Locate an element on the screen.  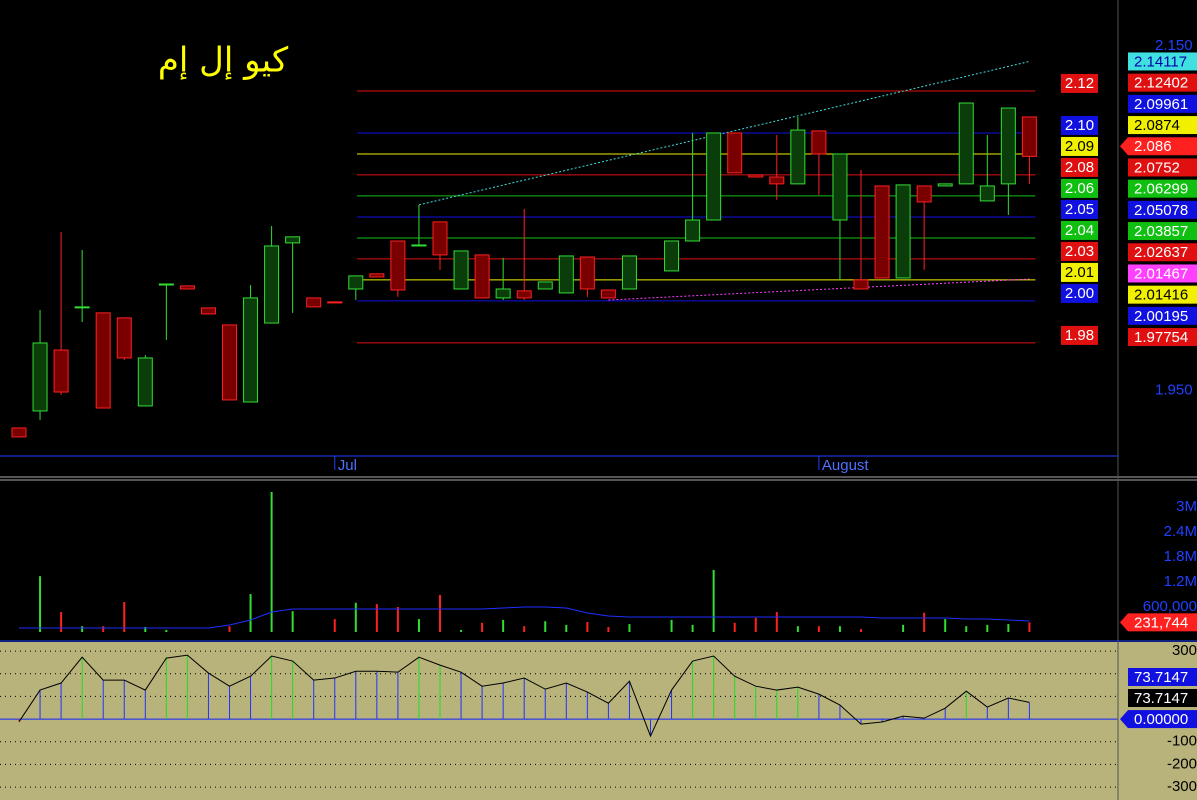
y-tick-label: 600,000 is located at coordinates (1170, 606).